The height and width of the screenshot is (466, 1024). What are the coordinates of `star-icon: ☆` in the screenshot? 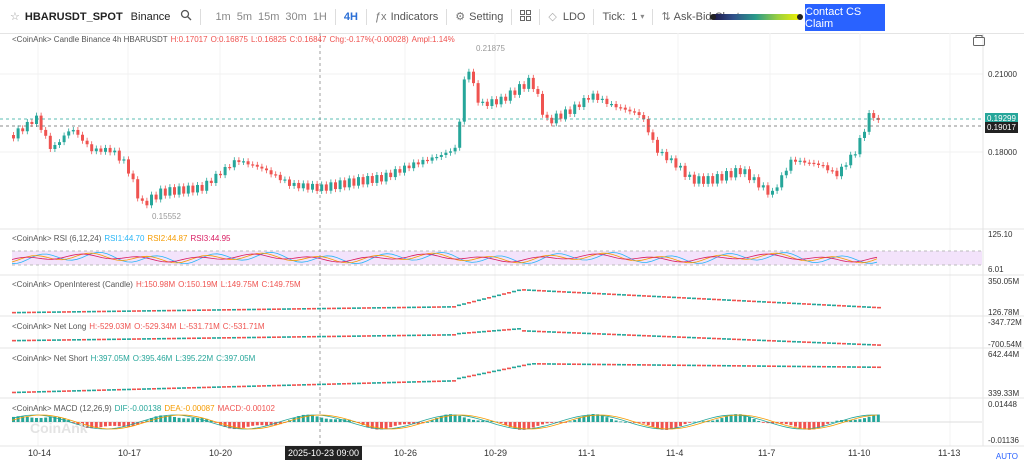 It's located at (15, 17).